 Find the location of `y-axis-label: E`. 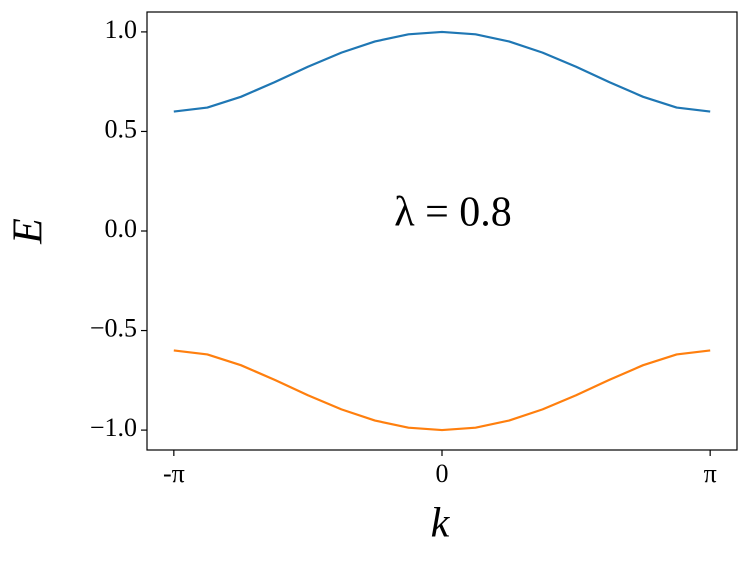

y-axis-label: E is located at coordinates (29, 231).